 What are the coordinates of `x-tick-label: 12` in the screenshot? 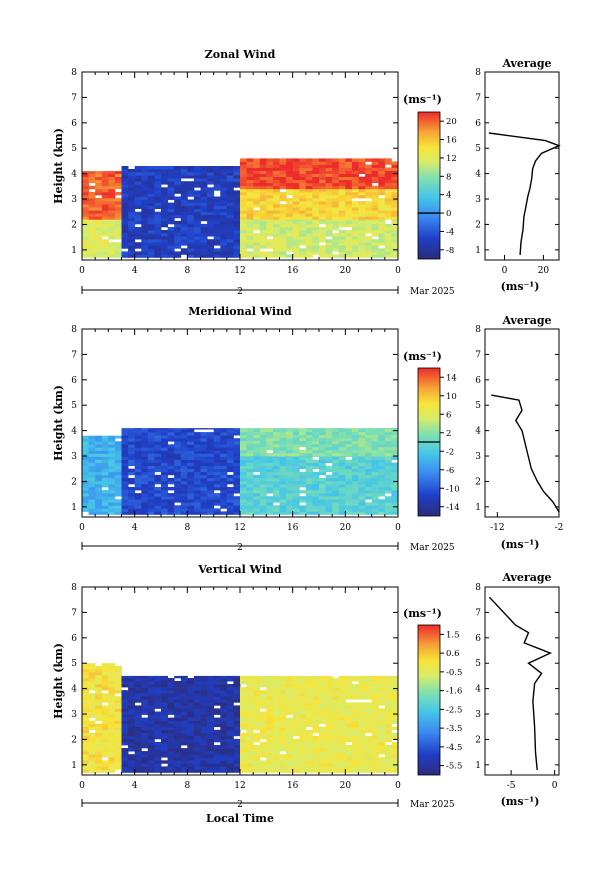 It's located at (239, 271).